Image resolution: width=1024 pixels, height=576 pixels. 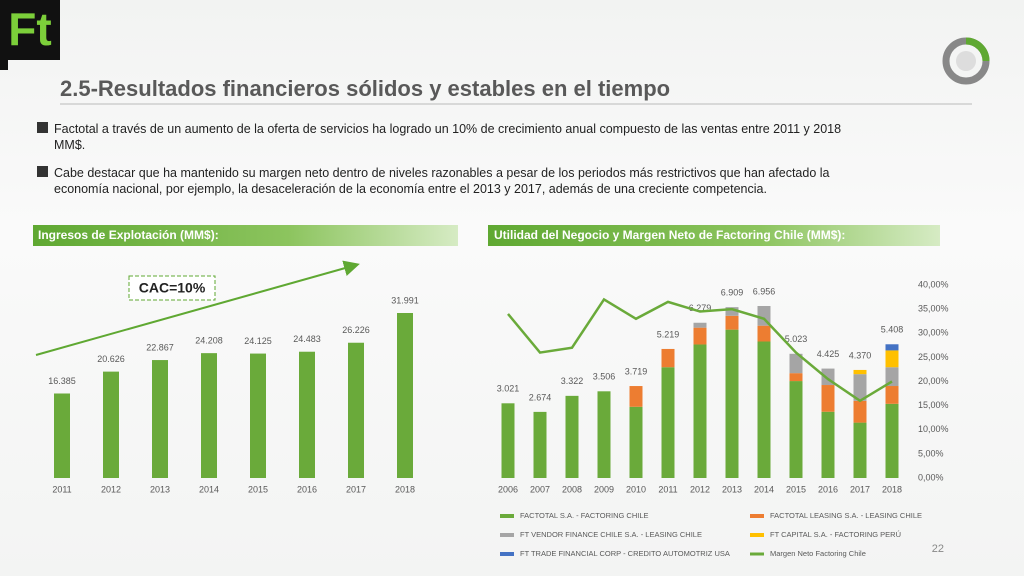 I want to click on y2-tick-label: 5,00%, so click(x=931, y=453).